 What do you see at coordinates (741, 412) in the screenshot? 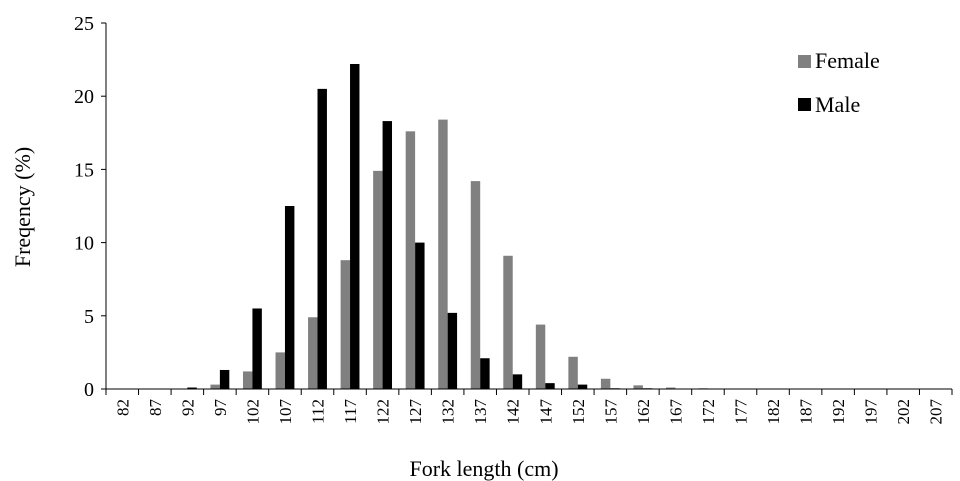
I see `x-tick-label: 177` at bounding box center [741, 412].